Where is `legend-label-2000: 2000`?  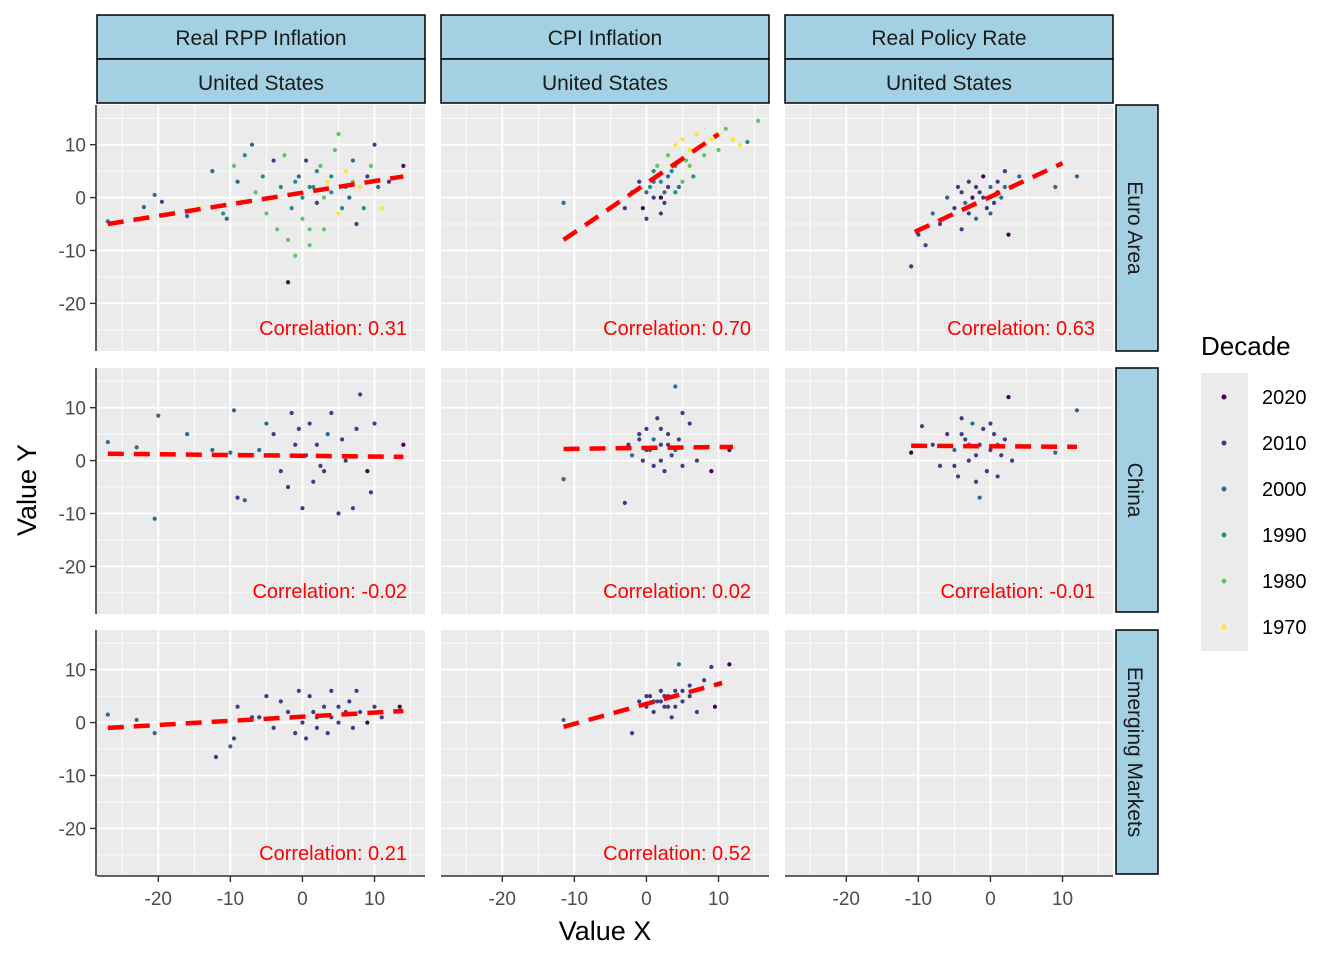 legend-label-2000: 2000 is located at coordinates (1284, 490).